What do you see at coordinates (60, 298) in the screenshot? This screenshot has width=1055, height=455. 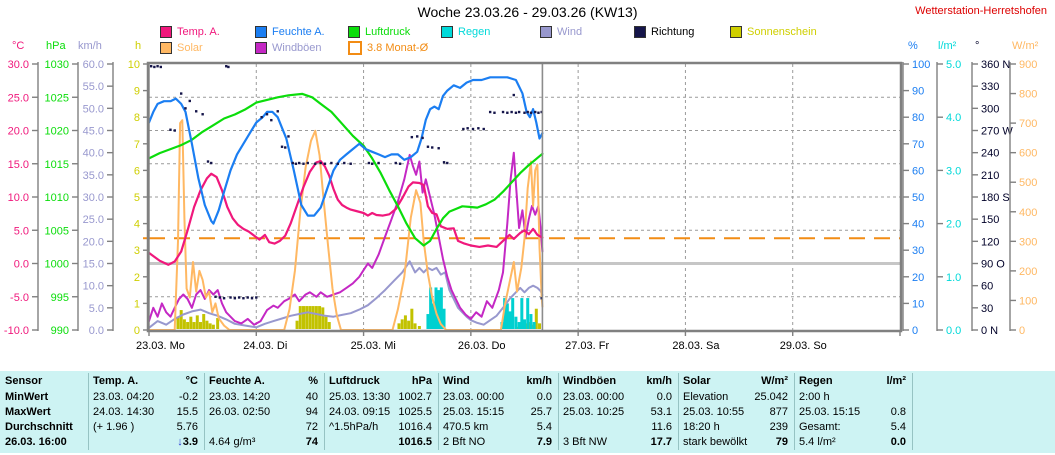 I see `pressure-axis-label: 995` at bounding box center [60, 298].